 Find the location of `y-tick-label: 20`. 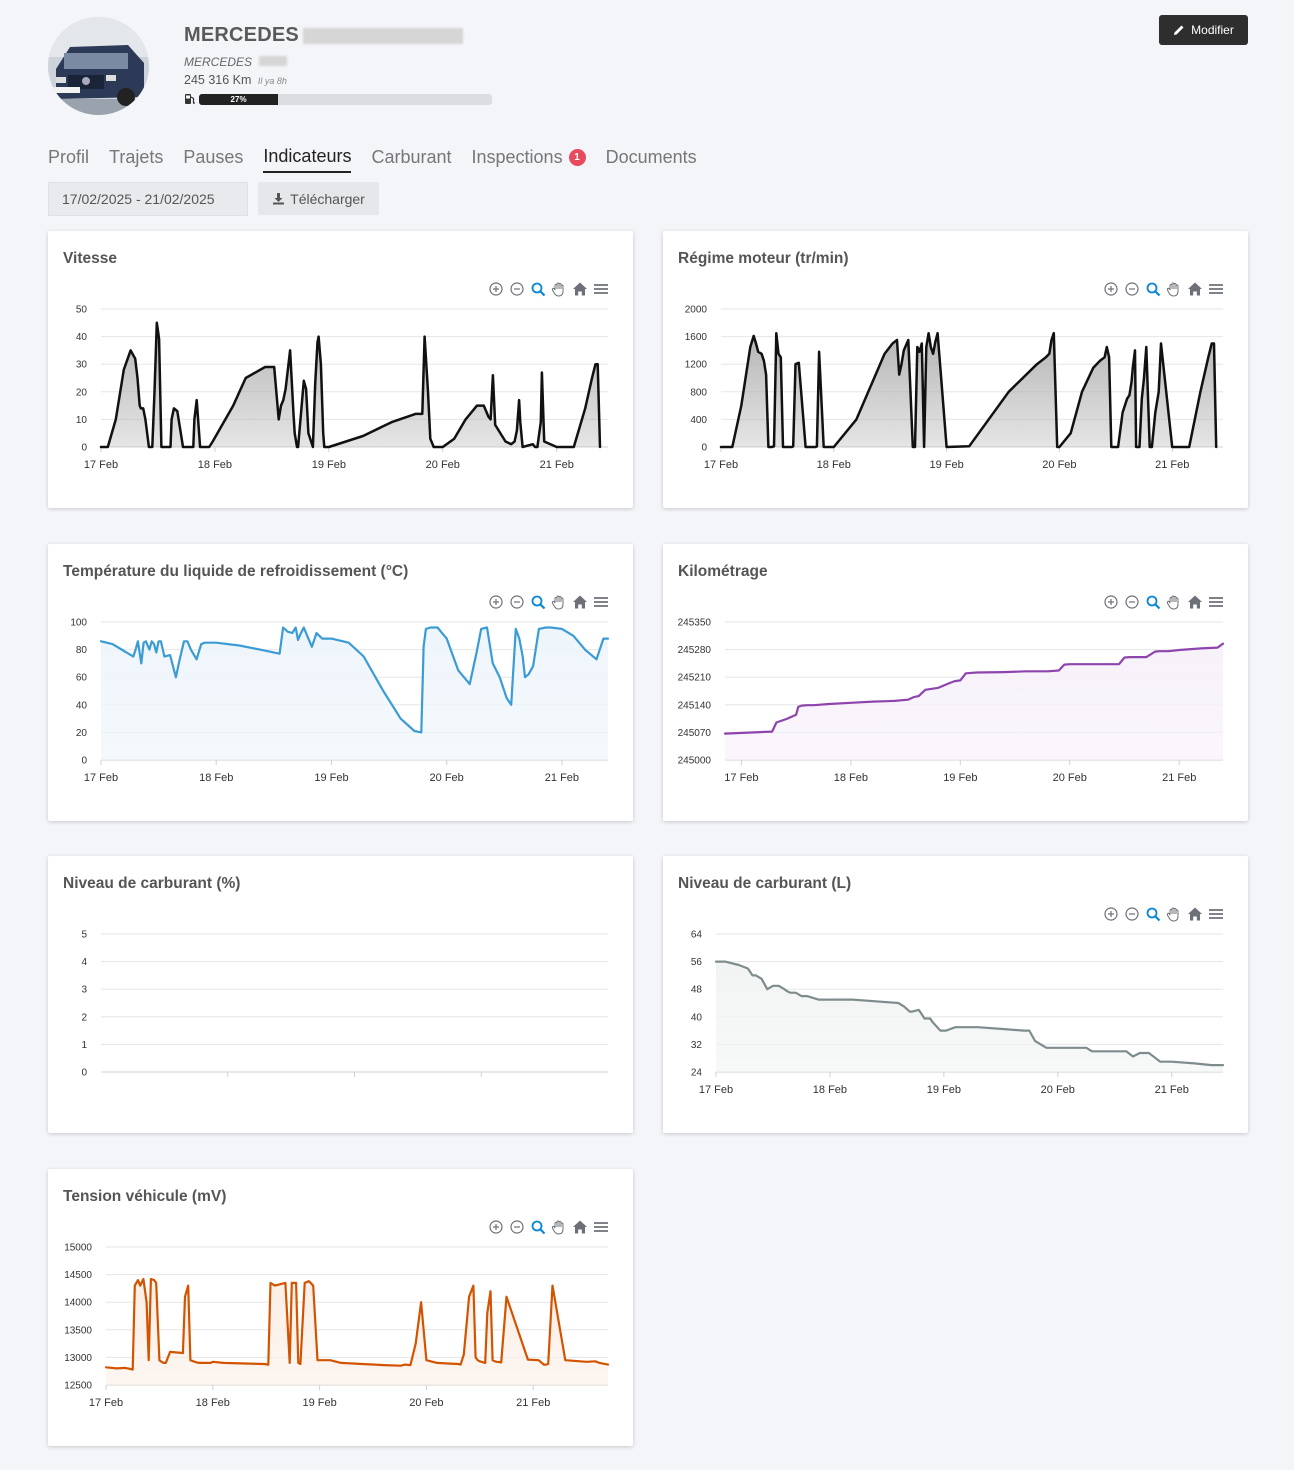

y-tick-label: 20 is located at coordinates (82, 733).